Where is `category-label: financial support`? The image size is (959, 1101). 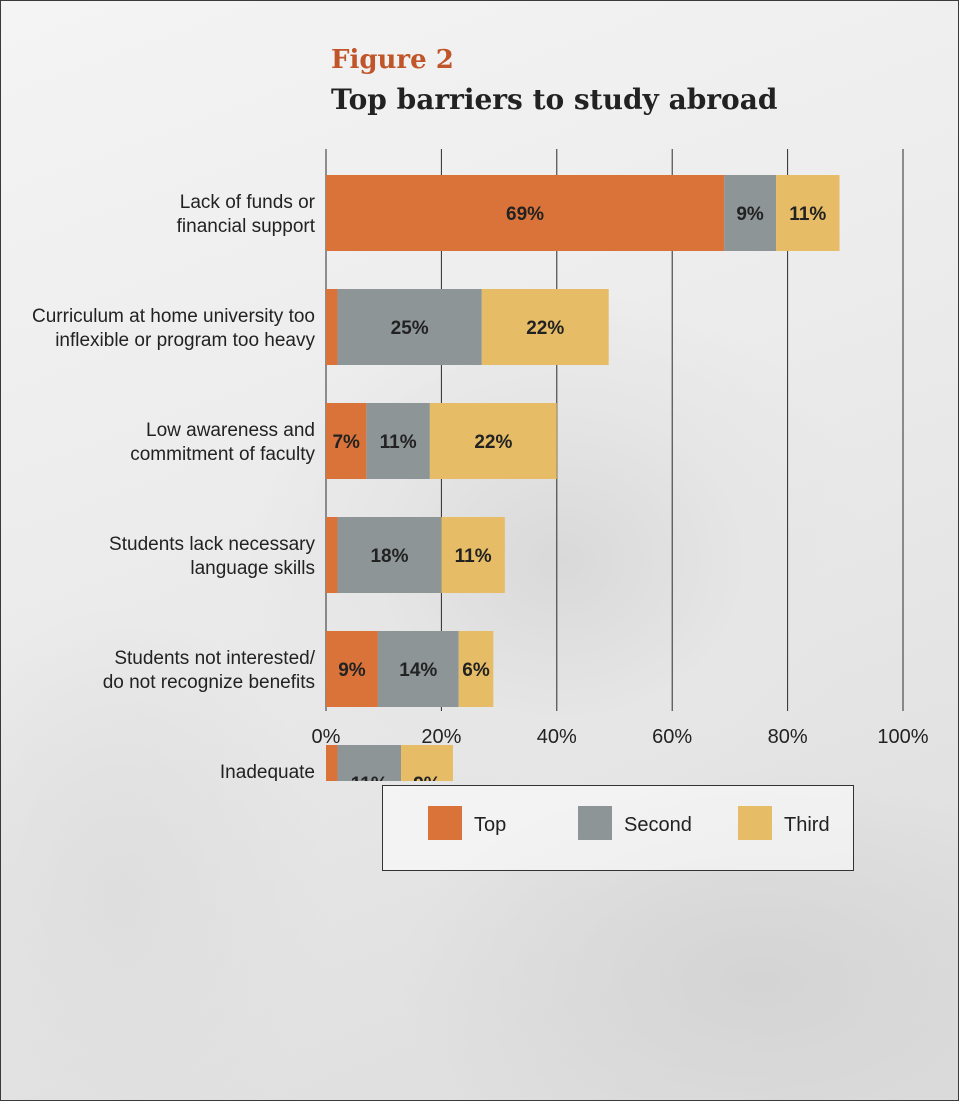 category-label: financial support is located at coordinates (246, 226).